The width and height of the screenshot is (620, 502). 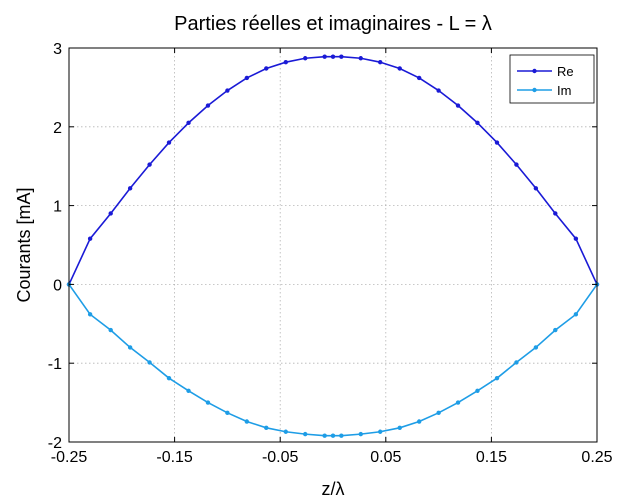 I want to click on x-tick-label: -0.15, so click(x=174, y=457).